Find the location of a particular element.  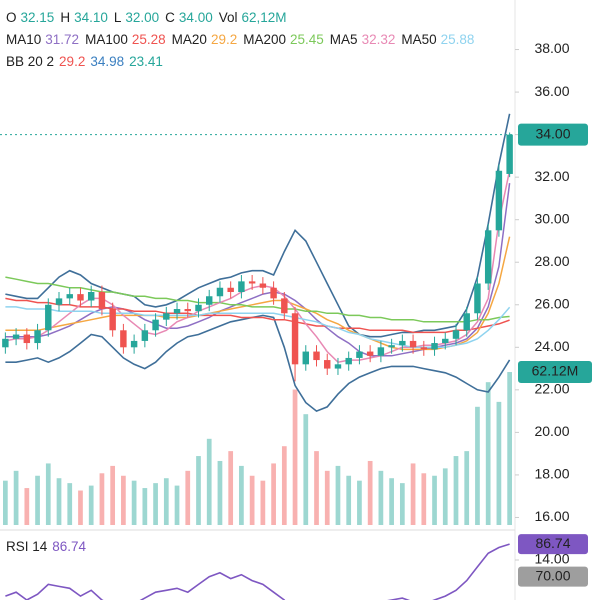

ohlc-value: 34.10 is located at coordinates (91, 17).